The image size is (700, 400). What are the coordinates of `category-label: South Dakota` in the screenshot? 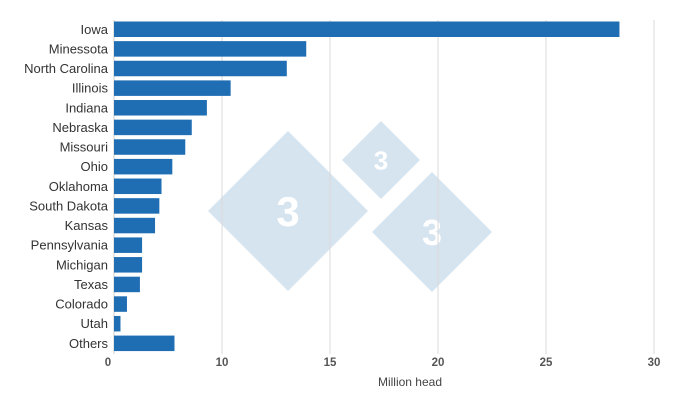 It's located at (69, 205).